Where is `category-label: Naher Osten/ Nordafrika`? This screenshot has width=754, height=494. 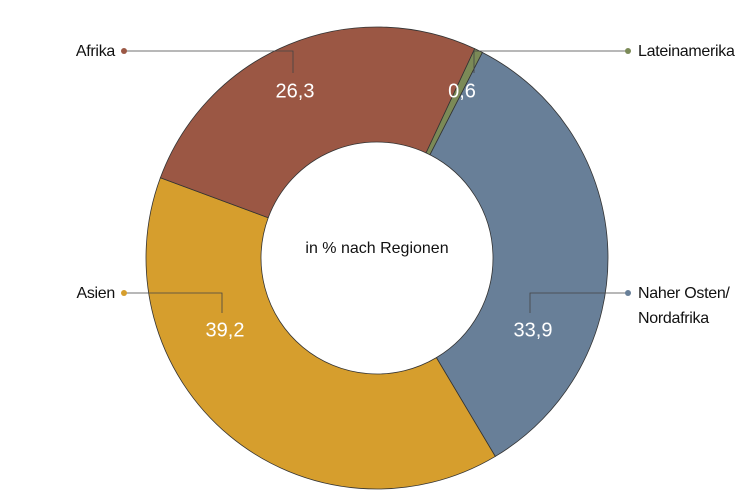 category-label: Naher Osten/ Nordafrika is located at coordinates (684, 306).